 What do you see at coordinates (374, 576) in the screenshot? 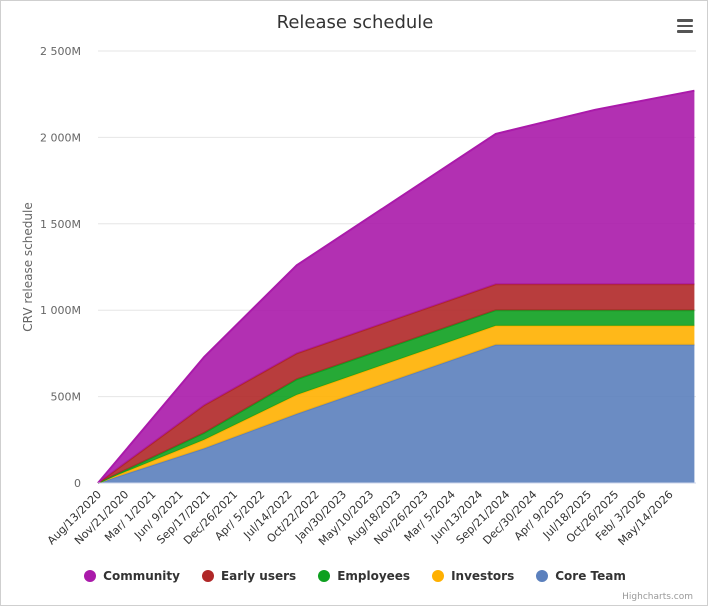
I see `legend-label: Employees` at bounding box center [374, 576].